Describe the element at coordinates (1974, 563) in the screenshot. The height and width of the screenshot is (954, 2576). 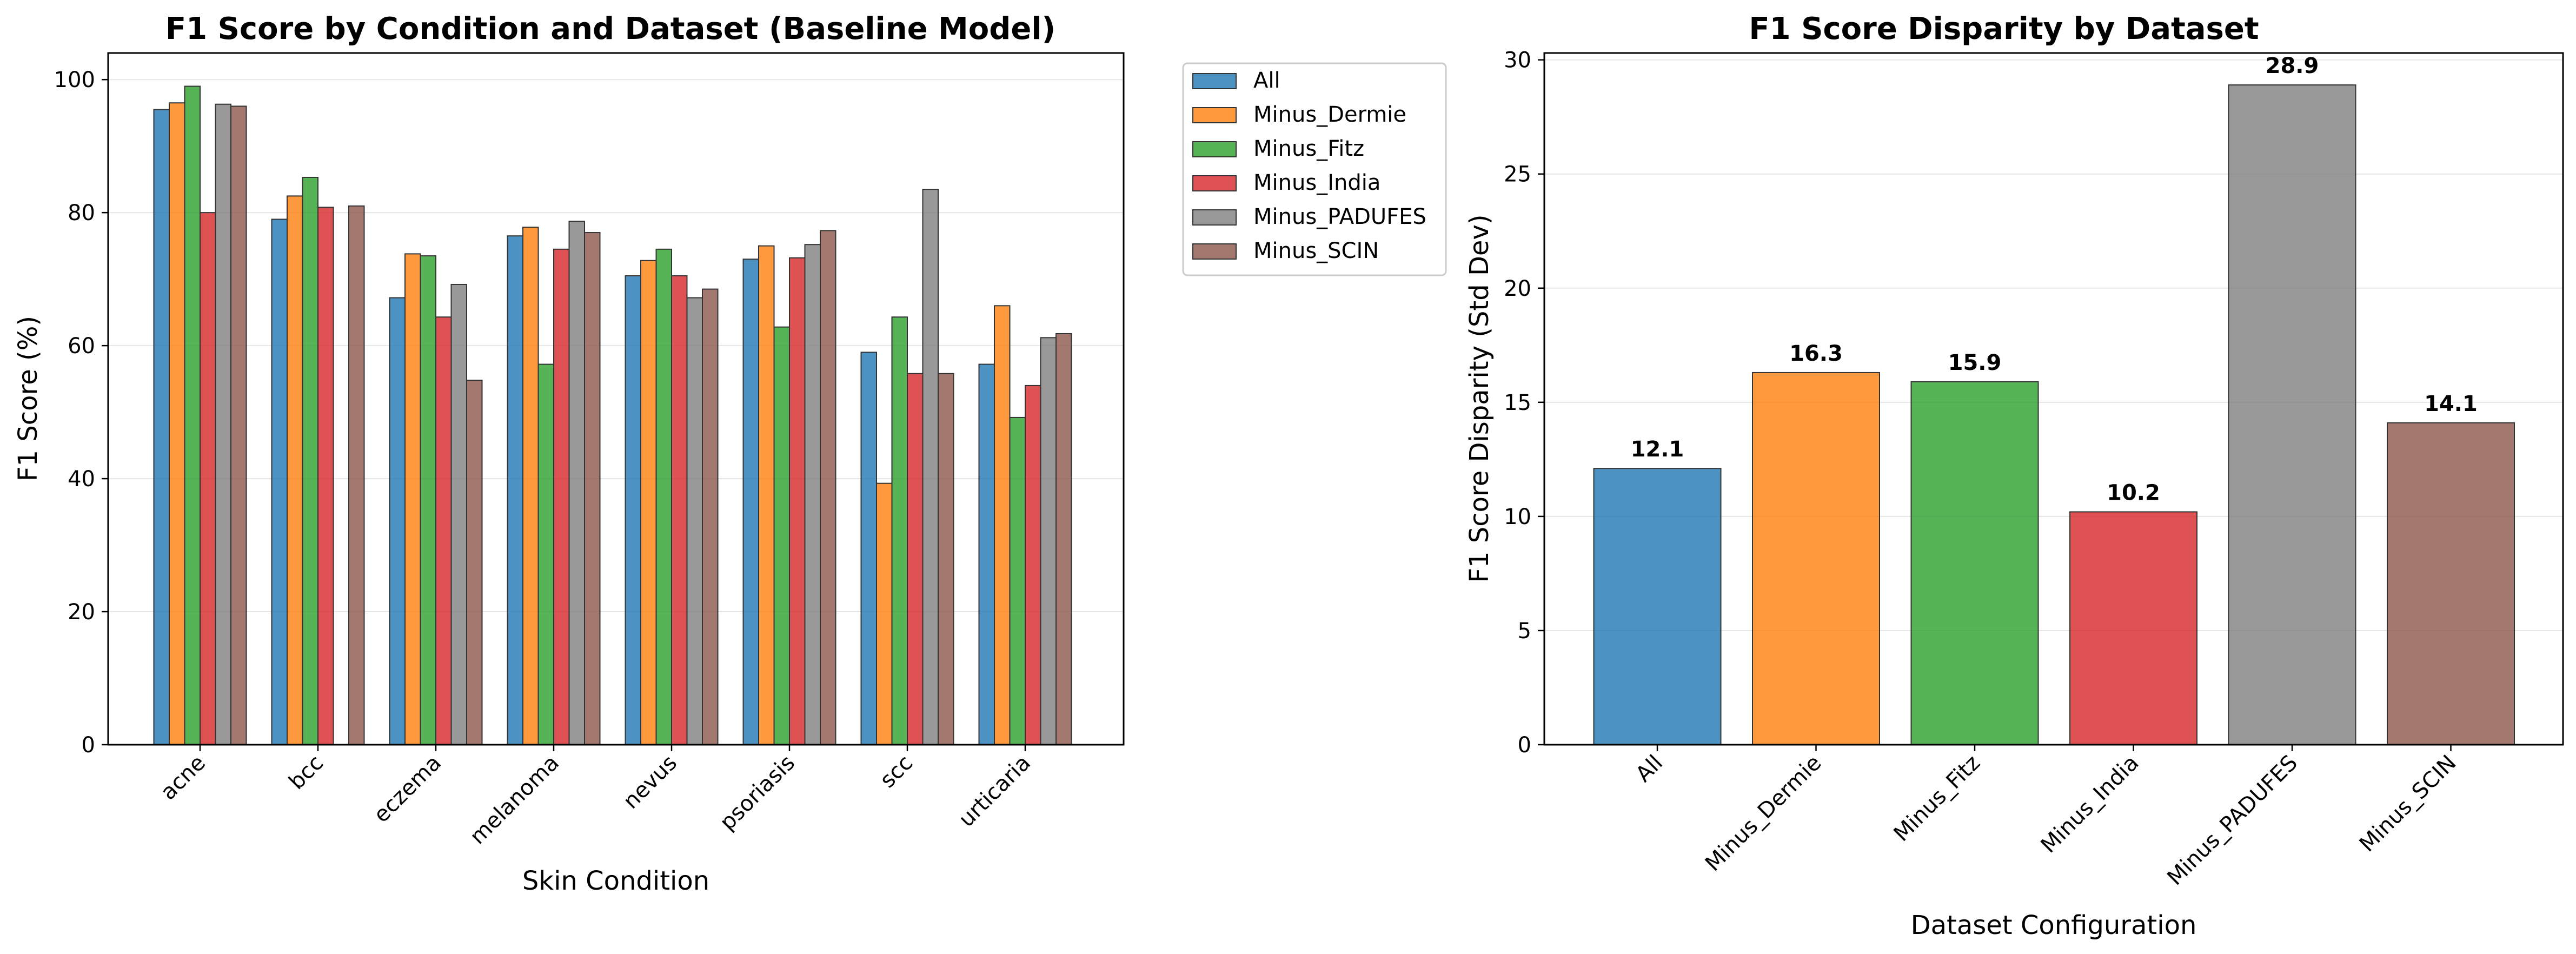
I see `bar-Minus_Fitz` at that location.